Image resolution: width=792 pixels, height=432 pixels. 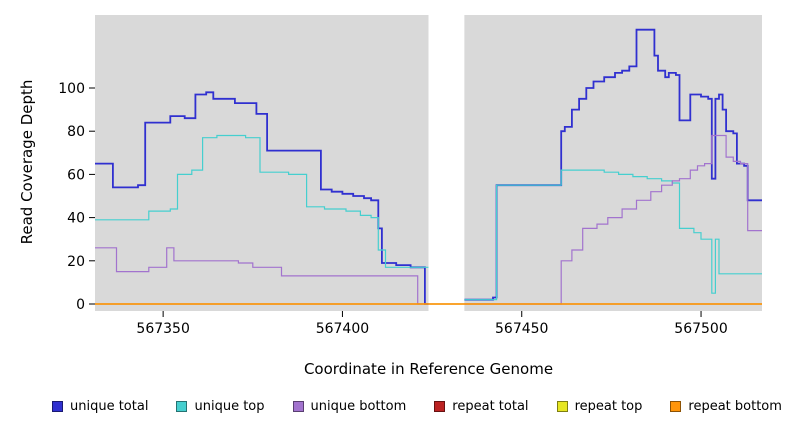 I want to click on legend-label: repeat total, so click(x=490, y=406).